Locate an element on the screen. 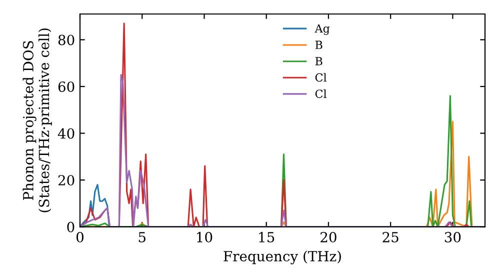 This screenshot has height=280, width=500. y-tick-label: 40 is located at coordinates (66, 133).